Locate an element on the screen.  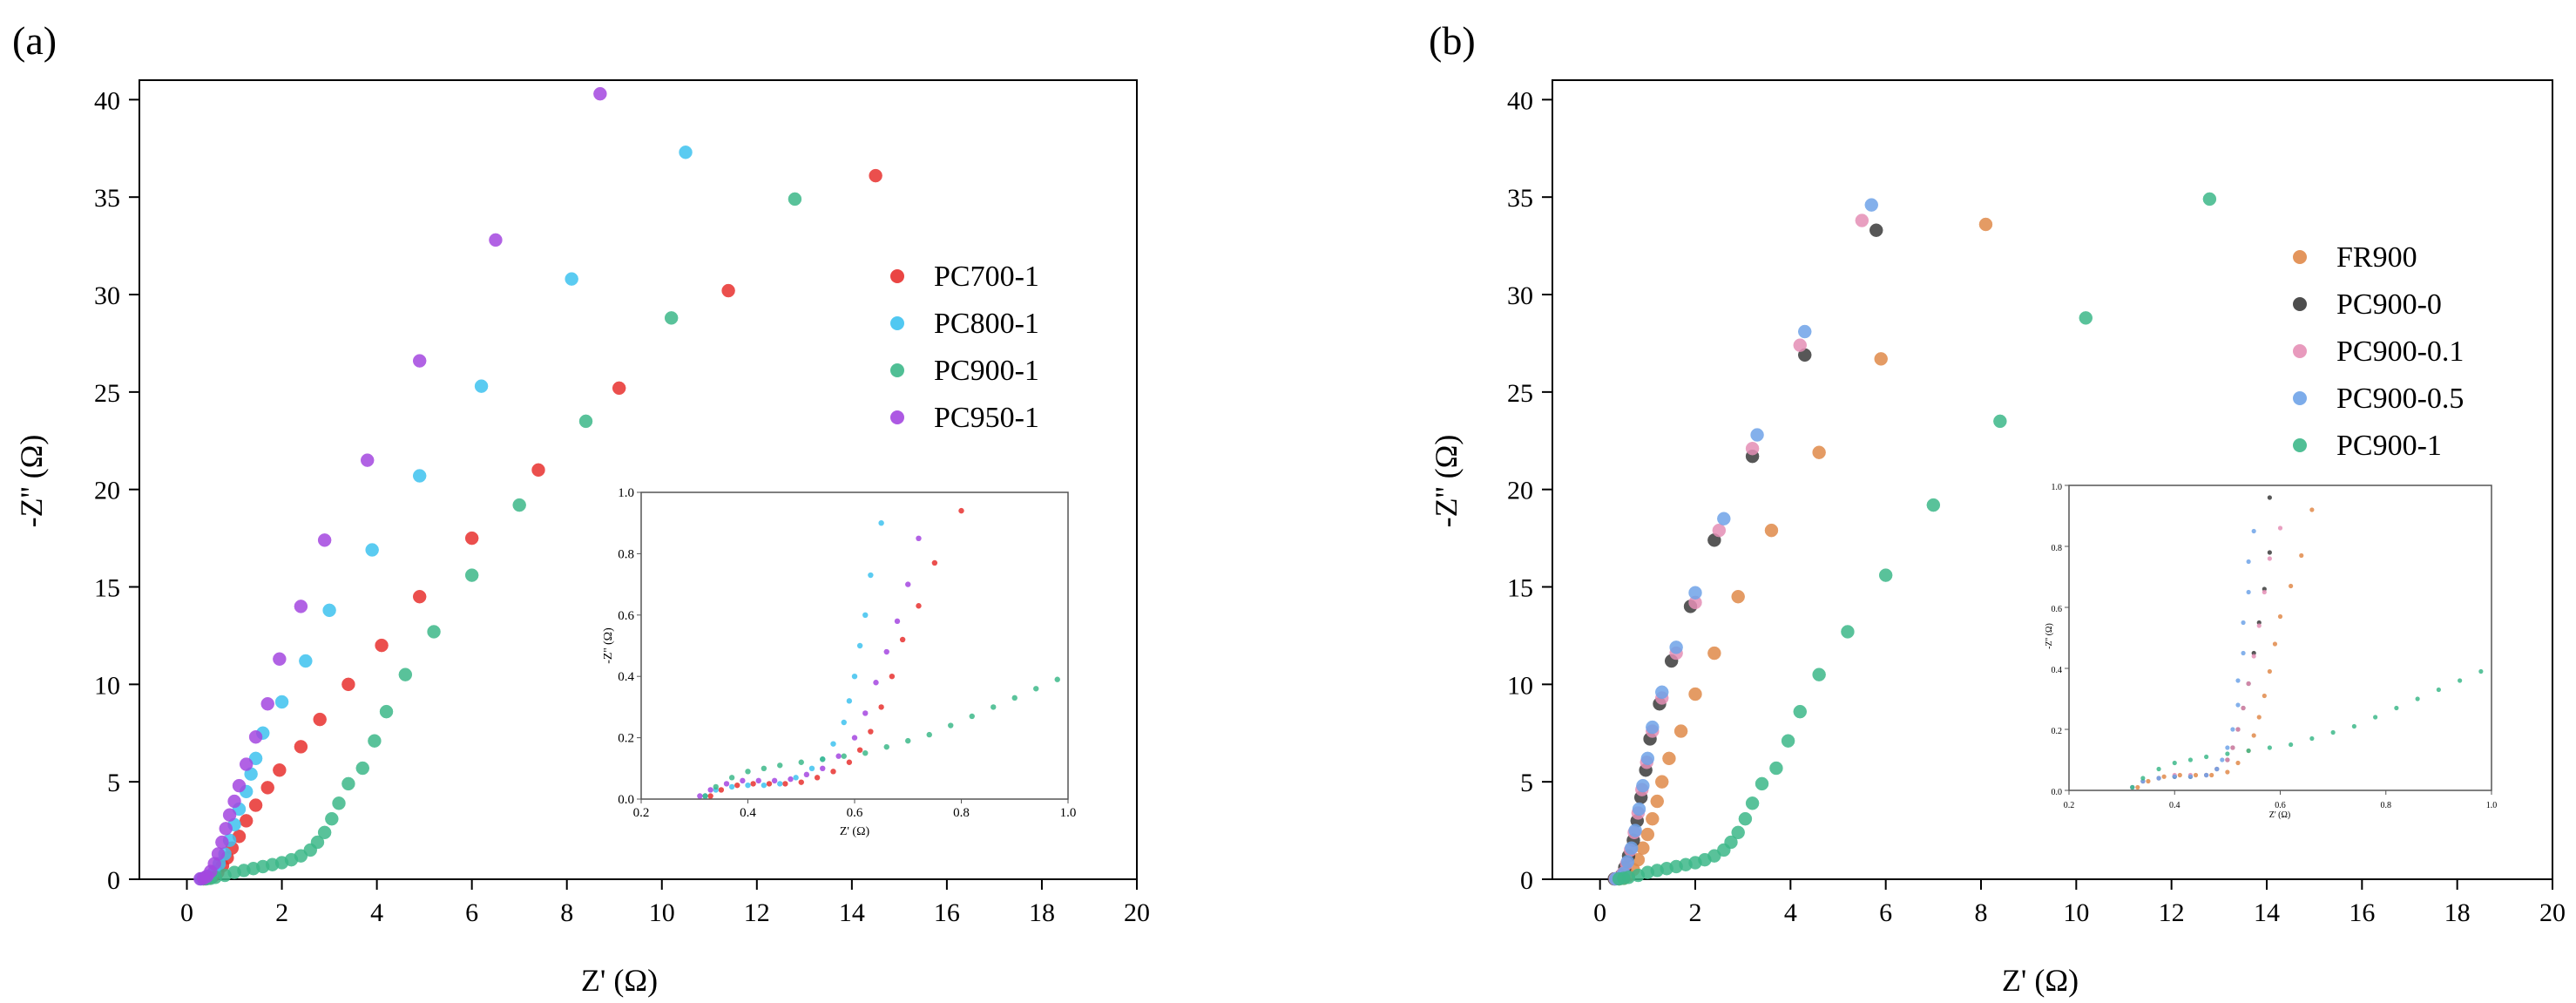
inset-x-tick-label: 0.6 is located at coordinates (855, 813).